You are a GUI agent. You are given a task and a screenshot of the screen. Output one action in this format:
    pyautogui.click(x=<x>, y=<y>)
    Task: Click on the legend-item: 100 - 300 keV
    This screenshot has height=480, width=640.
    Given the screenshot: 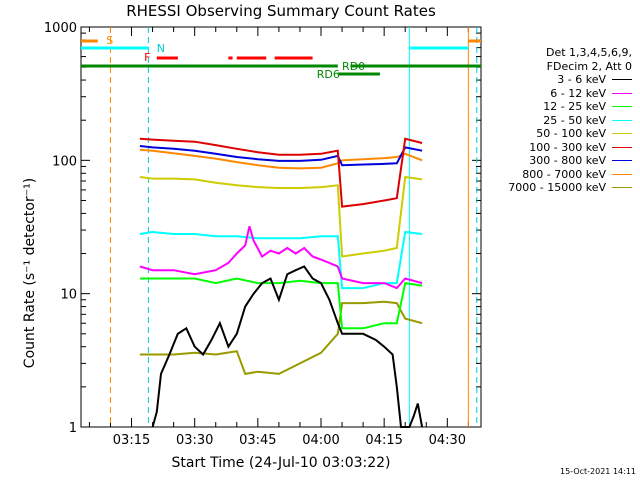 What is the action you would take?
    pyautogui.click(x=552, y=148)
    